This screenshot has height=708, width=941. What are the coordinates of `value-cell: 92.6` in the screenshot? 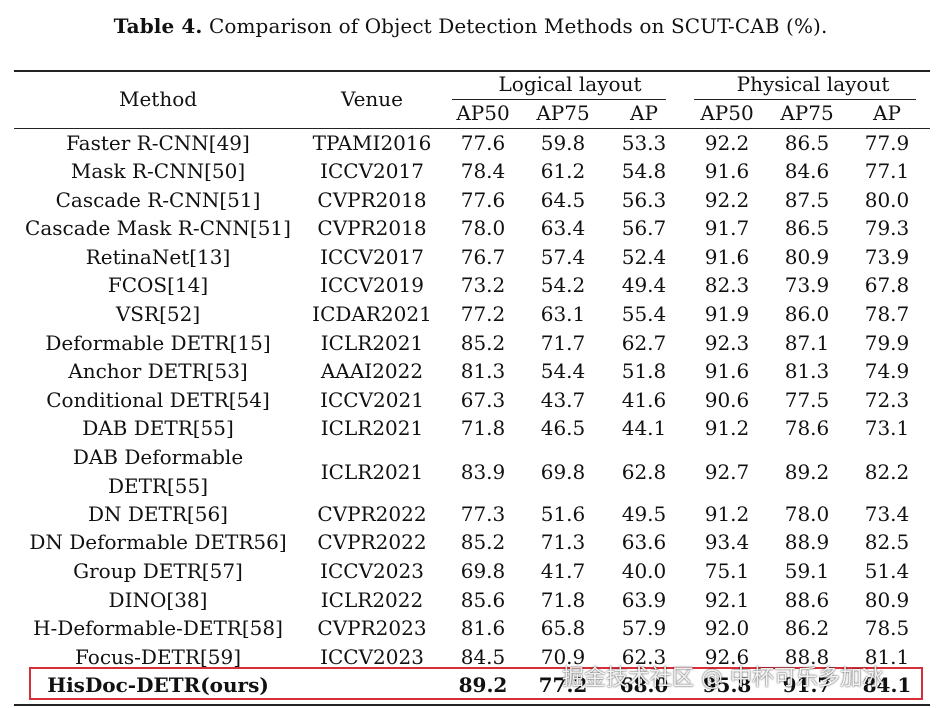 It's located at (727, 657).